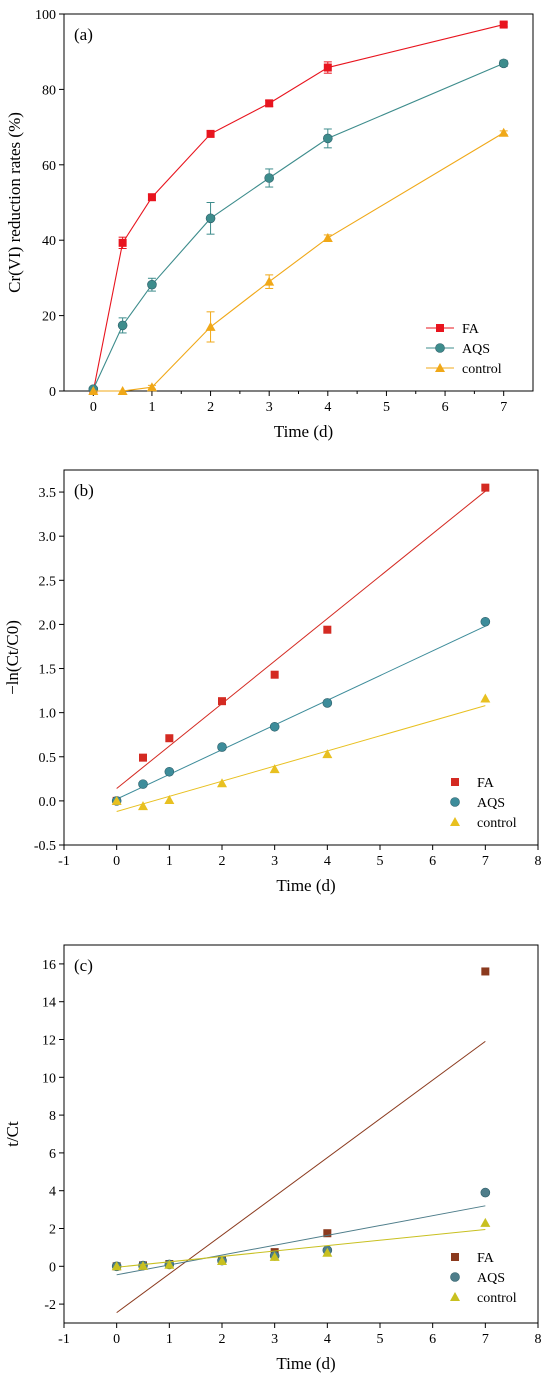 This screenshot has width=550, height=1381. Describe the element at coordinates (274, 1339) in the screenshot. I see `x-tick-label: 3` at that location.